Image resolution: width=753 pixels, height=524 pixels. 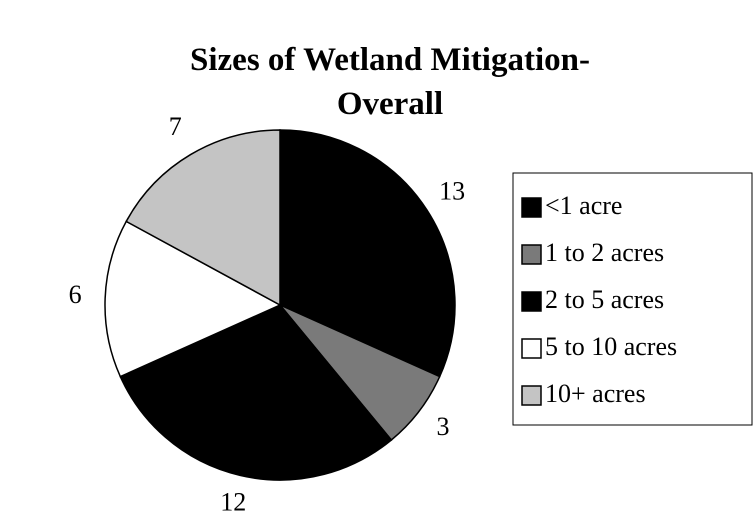 I want to click on legend-label: 2 to 5 acres, so click(x=604, y=299).